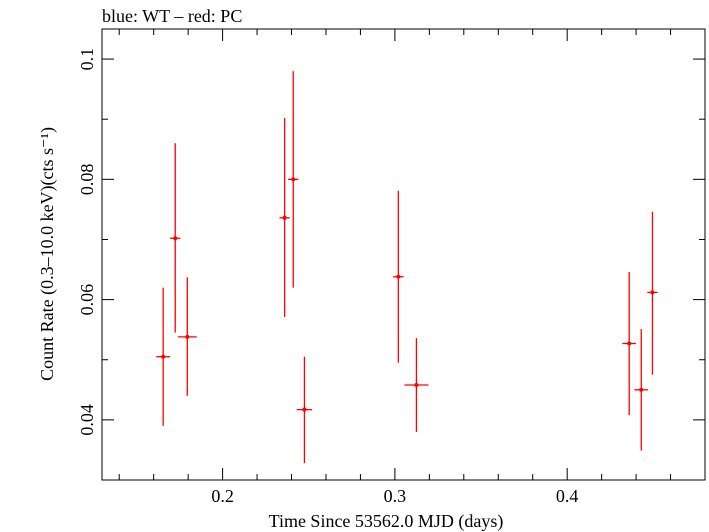 The width and height of the screenshot is (709, 532). Describe the element at coordinates (87, 300) in the screenshot. I see `y-tick-label: 0.06` at that location.